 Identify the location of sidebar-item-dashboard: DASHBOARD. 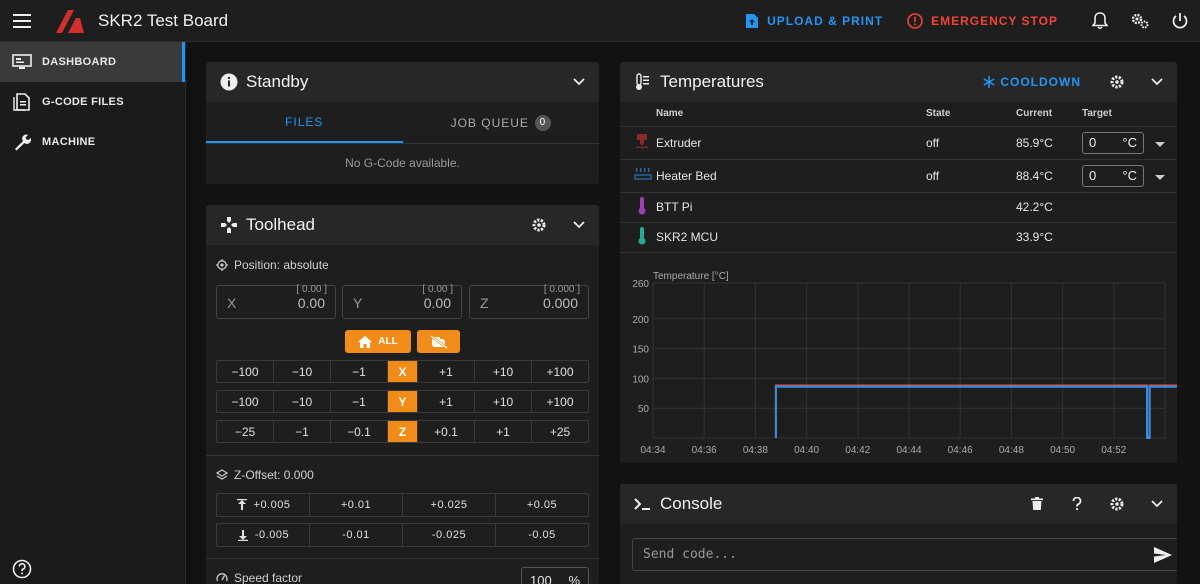
(92, 62).